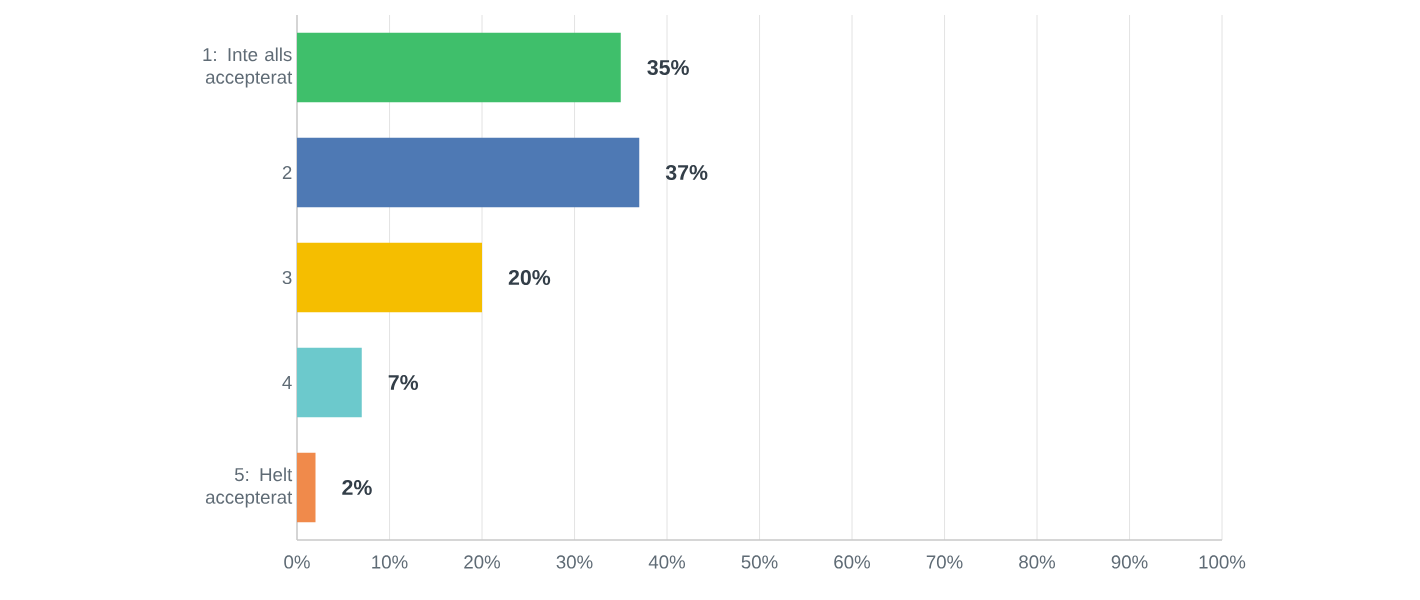 Image resolution: width=1420 pixels, height=600 pixels. What do you see at coordinates (1222, 562) in the screenshot?
I see `x-tick-label: 100%` at bounding box center [1222, 562].